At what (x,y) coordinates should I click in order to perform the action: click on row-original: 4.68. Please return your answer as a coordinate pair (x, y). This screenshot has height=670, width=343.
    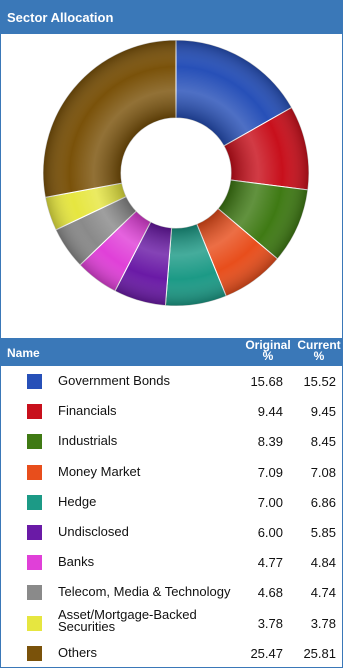
    Looking at the image, I should click on (270, 593).